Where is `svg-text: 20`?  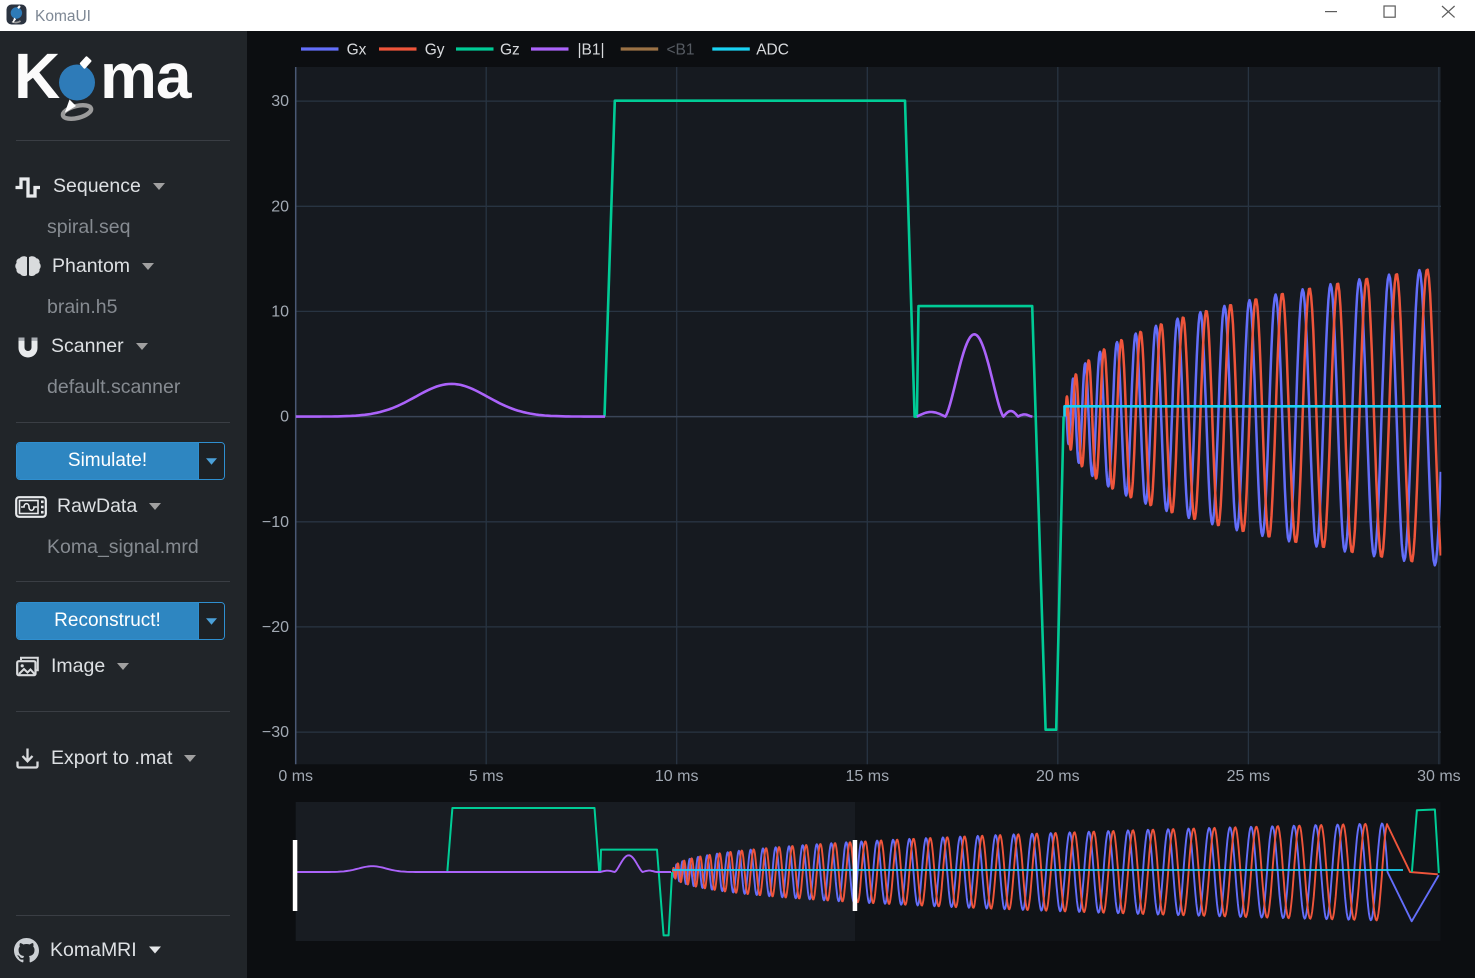 svg-text: 20 is located at coordinates (280, 206).